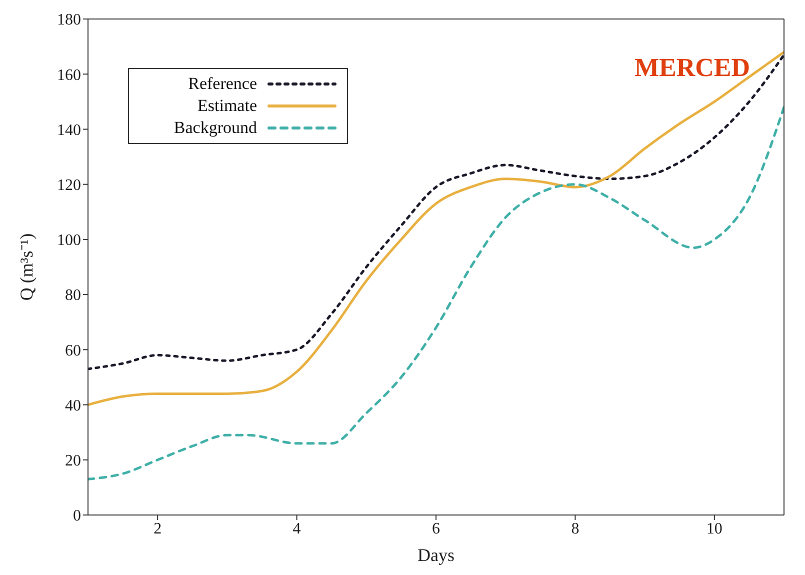  Describe the element at coordinates (575, 529) in the screenshot. I see `x-tick-label: 8` at that location.